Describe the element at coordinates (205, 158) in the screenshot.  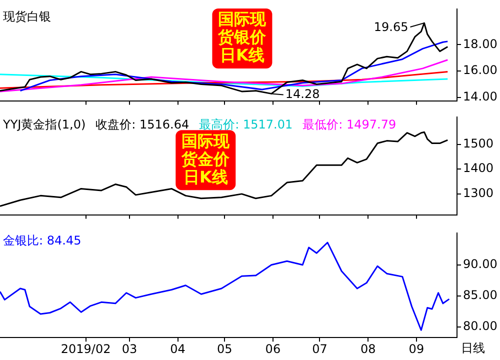
I see `annotation: 国际现货金价日K线` at that location.